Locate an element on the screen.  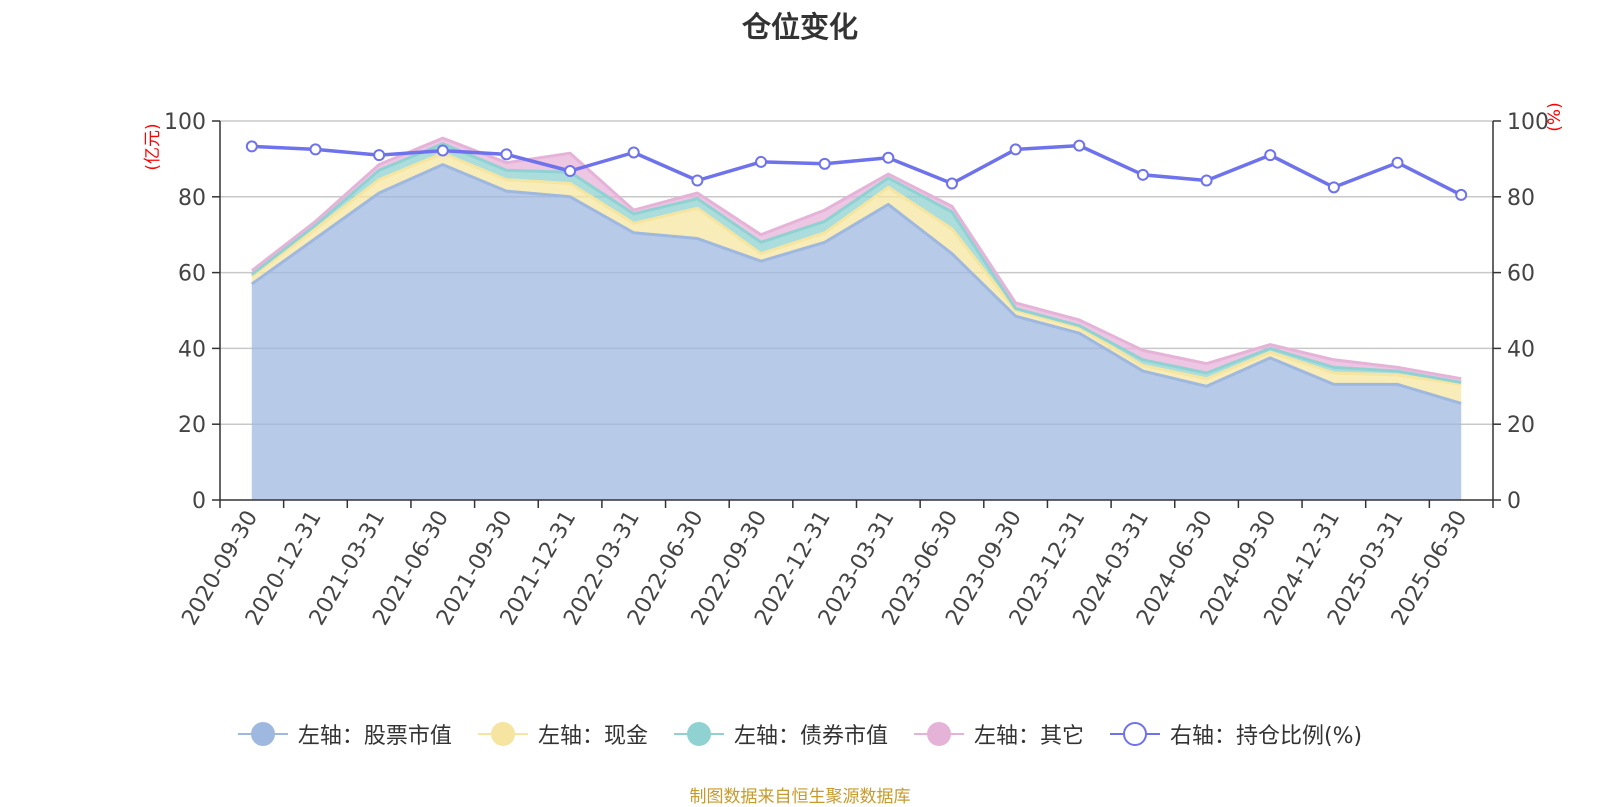
y-right-tick-label: 60 is located at coordinates (1521, 274).